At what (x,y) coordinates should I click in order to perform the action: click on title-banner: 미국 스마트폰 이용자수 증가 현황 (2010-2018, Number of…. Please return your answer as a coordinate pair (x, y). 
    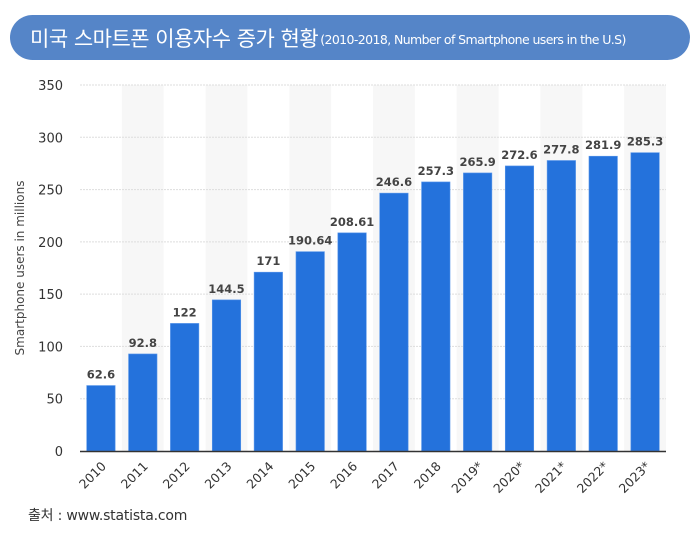
    Looking at the image, I should click on (350, 37).